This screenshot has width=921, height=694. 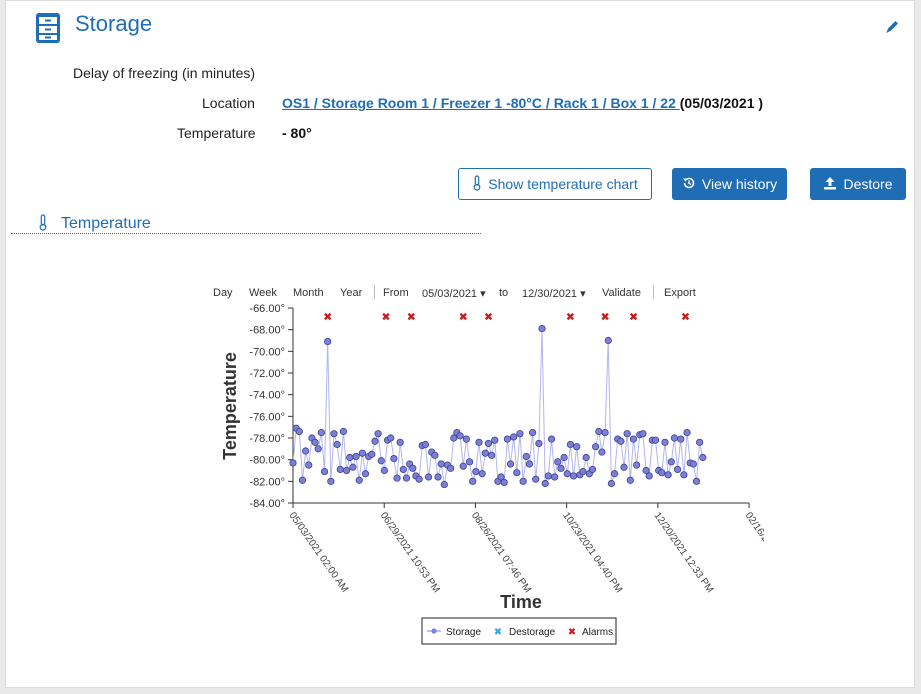 What do you see at coordinates (450, 294) in the screenshot?
I see `from-date-value: 05/03/2021` at bounding box center [450, 294].